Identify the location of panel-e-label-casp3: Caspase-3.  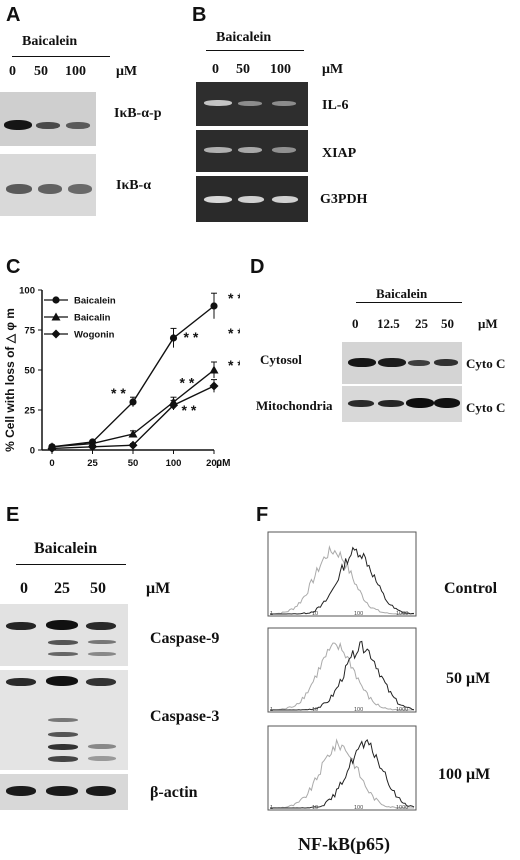
(185, 716).